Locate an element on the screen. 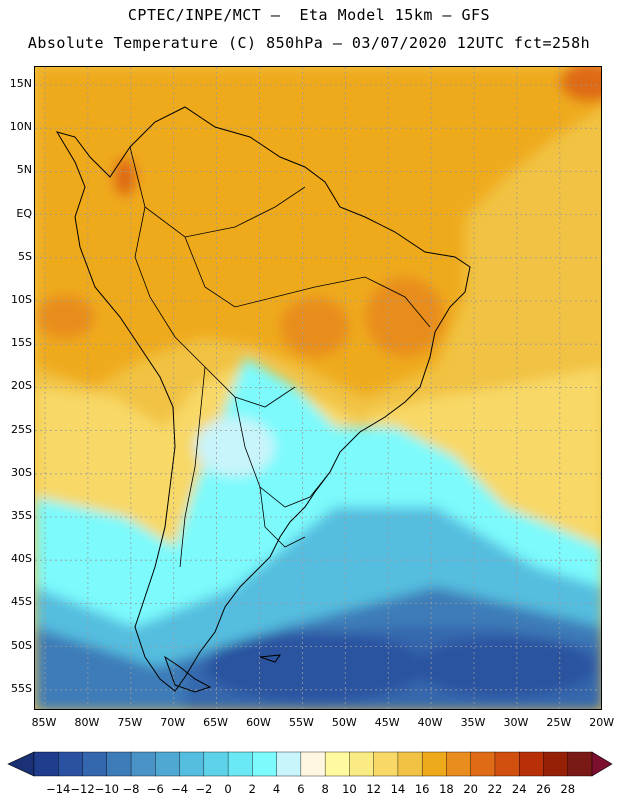 Image resolution: width=618 pixels, height=800 pixels. colorbar-tick-label: 24 is located at coordinates (519, 789).